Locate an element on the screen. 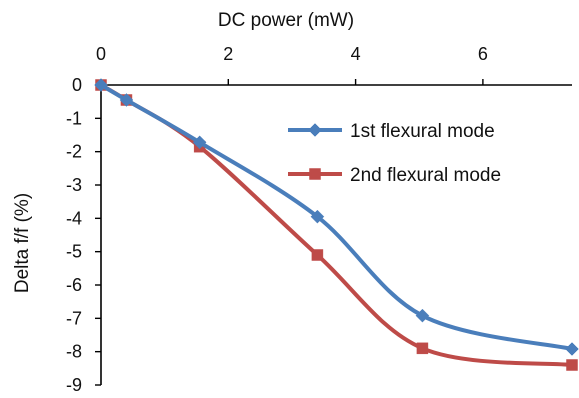  y-axis-title: Delta f/f (%) is located at coordinates (22, 243).